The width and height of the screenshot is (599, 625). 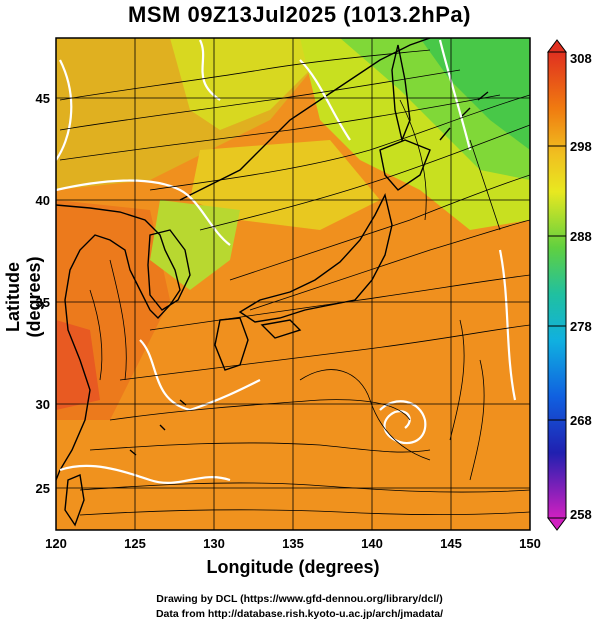 What do you see at coordinates (557, 46) in the screenshot?
I see `colorbar-top-arrow` at bounding box center [557, 46].